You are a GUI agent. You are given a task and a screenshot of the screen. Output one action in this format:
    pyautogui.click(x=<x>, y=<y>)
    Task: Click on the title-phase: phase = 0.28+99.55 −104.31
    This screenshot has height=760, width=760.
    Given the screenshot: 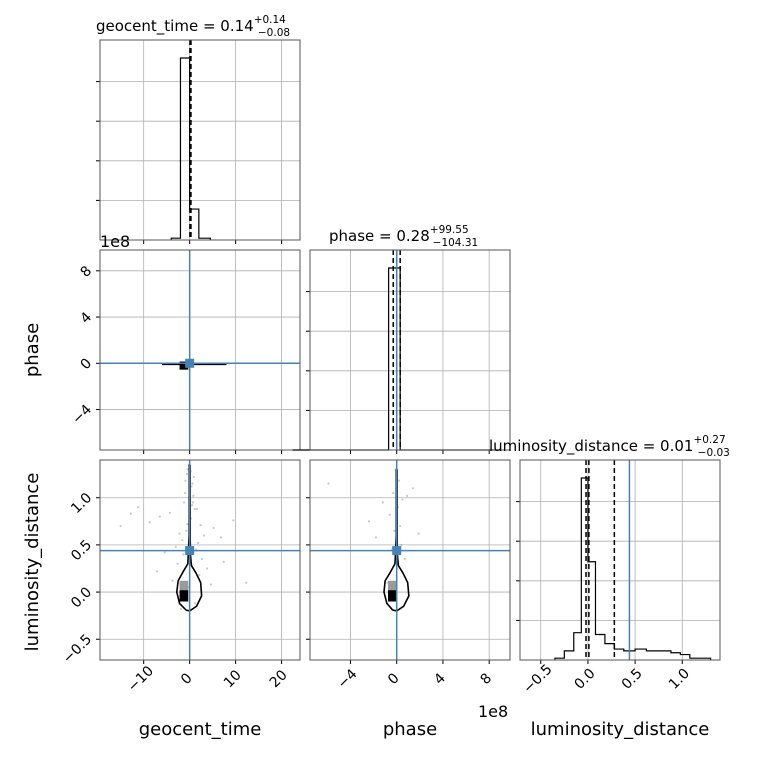 What is the action you would take?
    pyautogui.click(x=403, y=236)
    